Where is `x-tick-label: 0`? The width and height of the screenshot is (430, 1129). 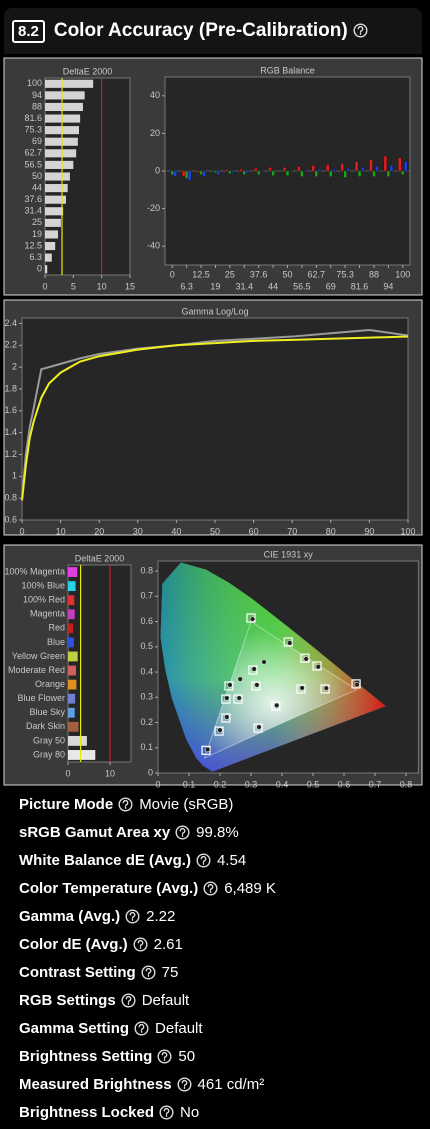
x-tick-label: 0 is located at coordinates (67, 773).